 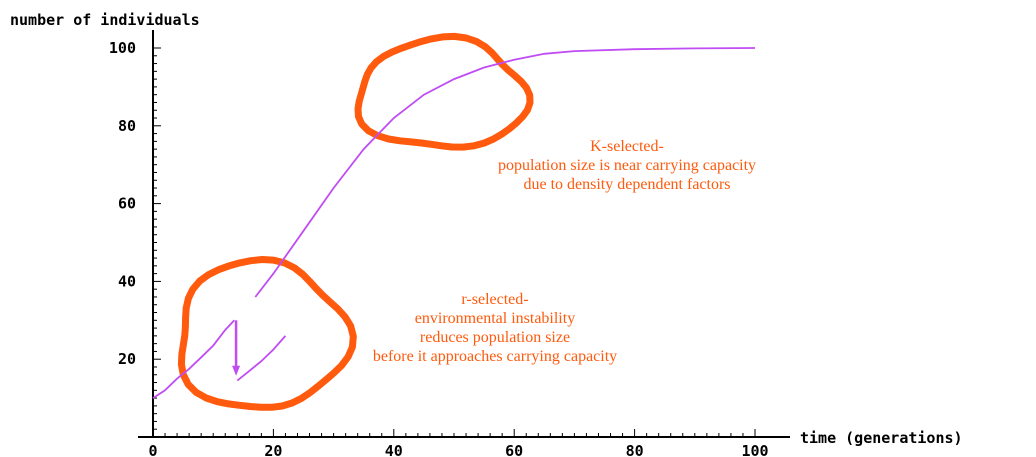 I want to click on y-tick-label: 40, so click(x=127, y=281).